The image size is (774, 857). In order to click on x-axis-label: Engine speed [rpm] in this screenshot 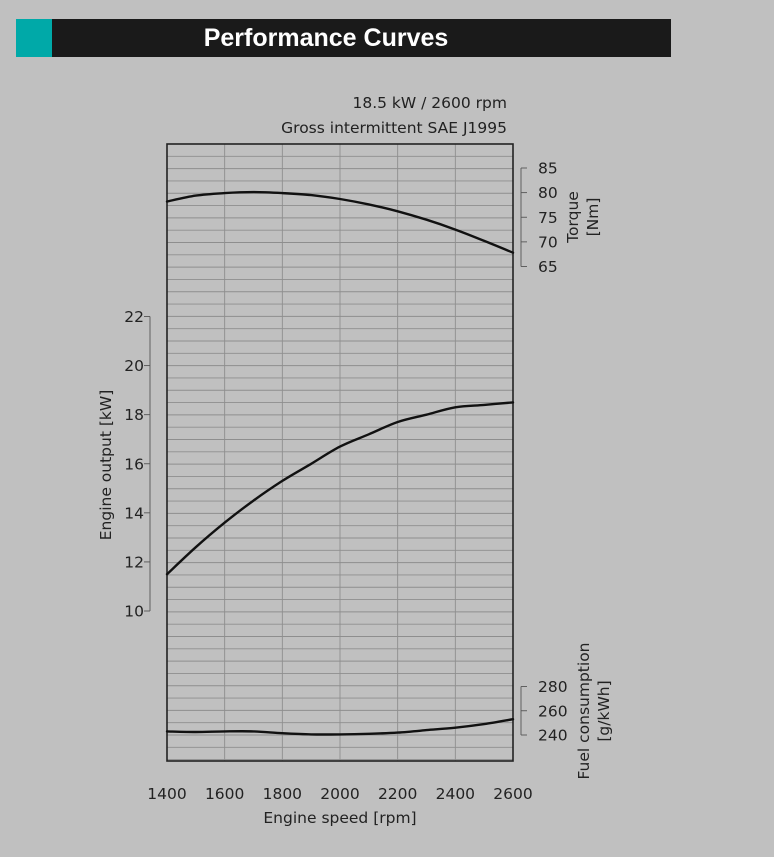, I will do `click(339, 818)`.